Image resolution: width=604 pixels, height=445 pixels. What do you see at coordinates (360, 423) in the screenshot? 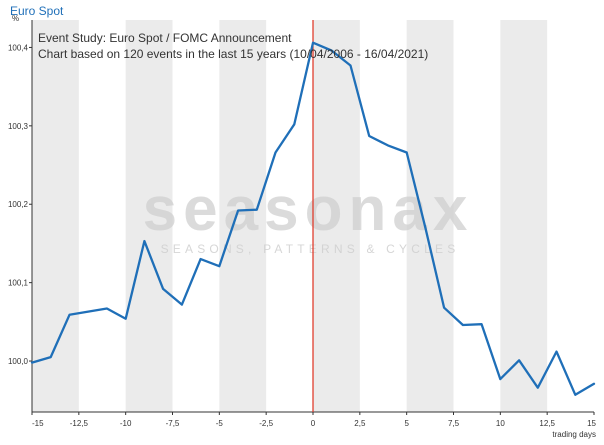
I see `x-tick-label: 2,5` at bounding box center [360, 423].